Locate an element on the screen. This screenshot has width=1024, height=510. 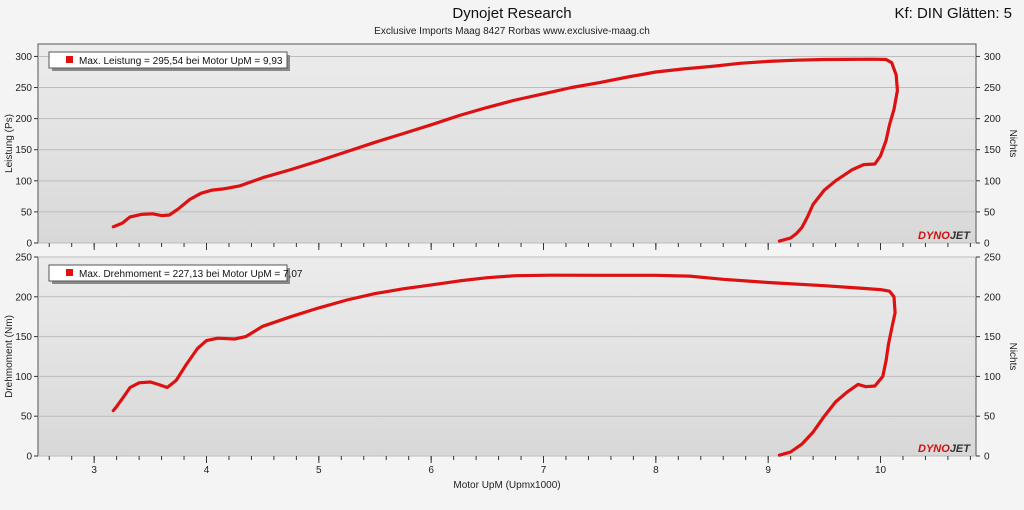
y-axis-label: Leistung (Ps) is located at coordinates (9, 143).